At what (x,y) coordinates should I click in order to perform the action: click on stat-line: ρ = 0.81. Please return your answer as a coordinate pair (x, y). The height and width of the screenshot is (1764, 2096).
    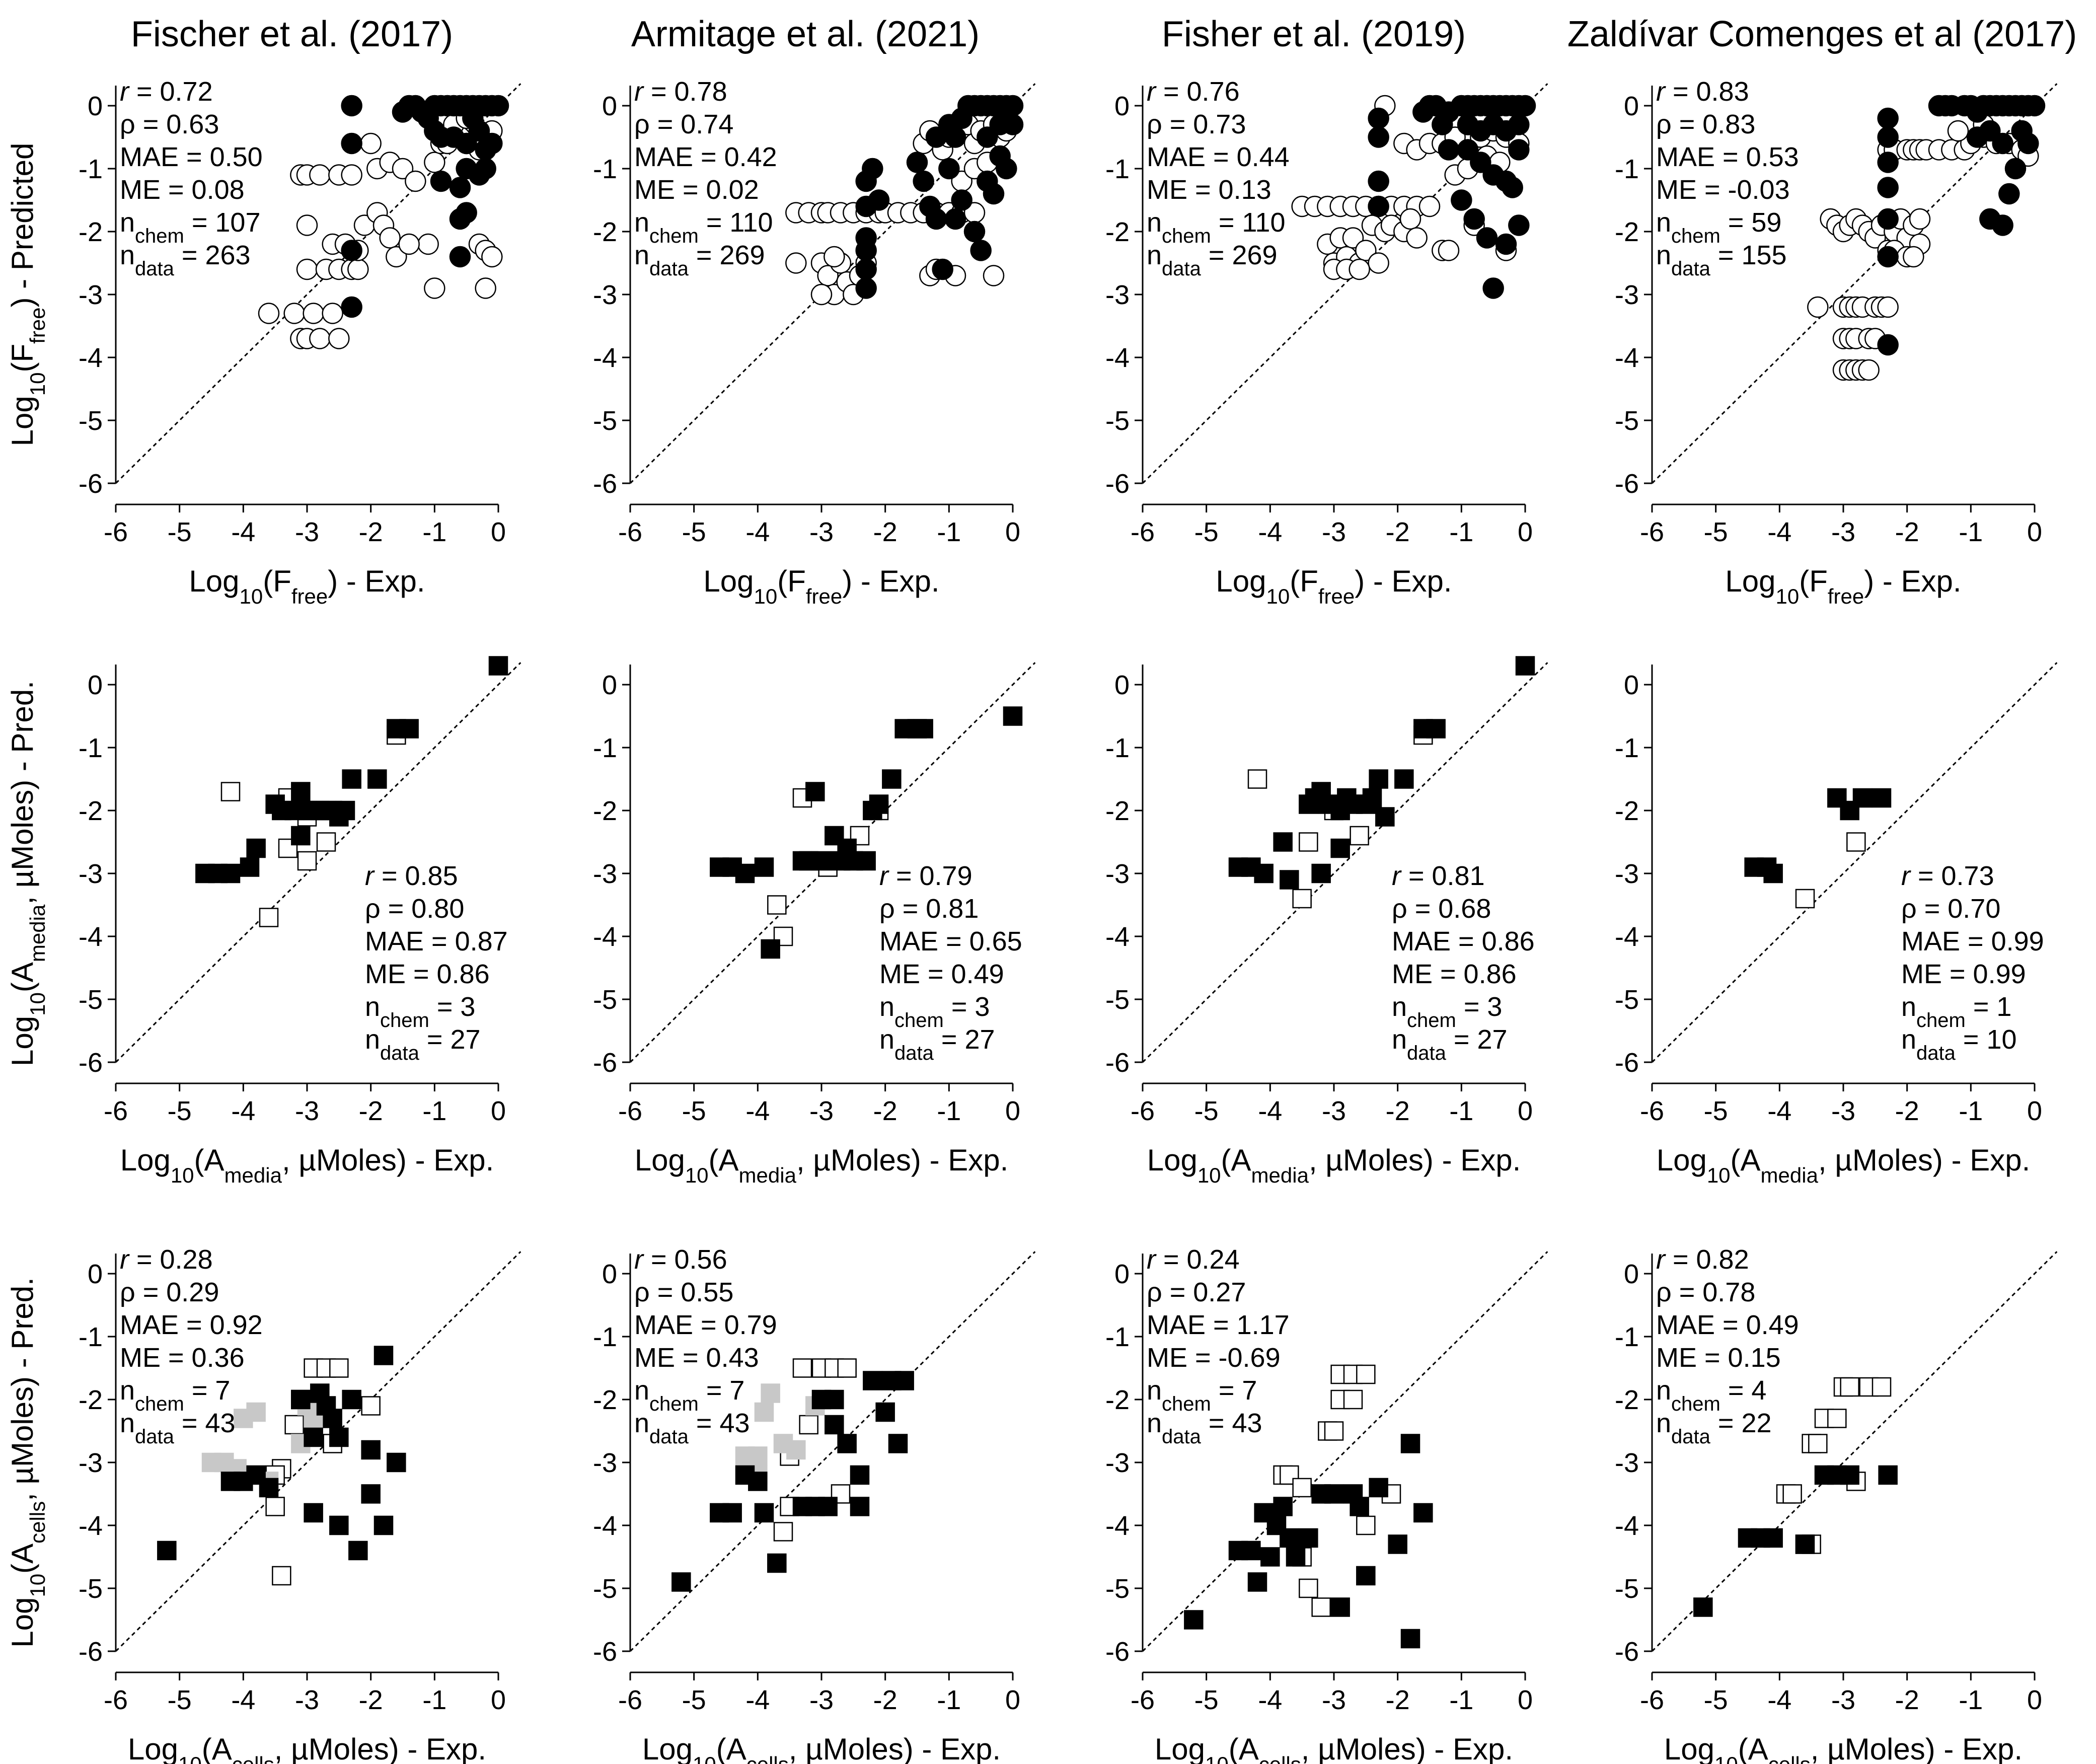
    Looking at the image, I should click on (929, 909).